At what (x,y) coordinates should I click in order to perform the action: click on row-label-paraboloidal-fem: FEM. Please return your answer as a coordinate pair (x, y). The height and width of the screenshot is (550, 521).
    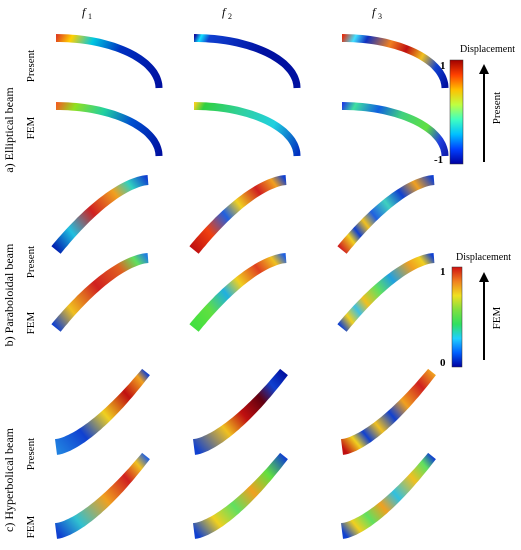
    Looking at the image, I should click on (31, 322).